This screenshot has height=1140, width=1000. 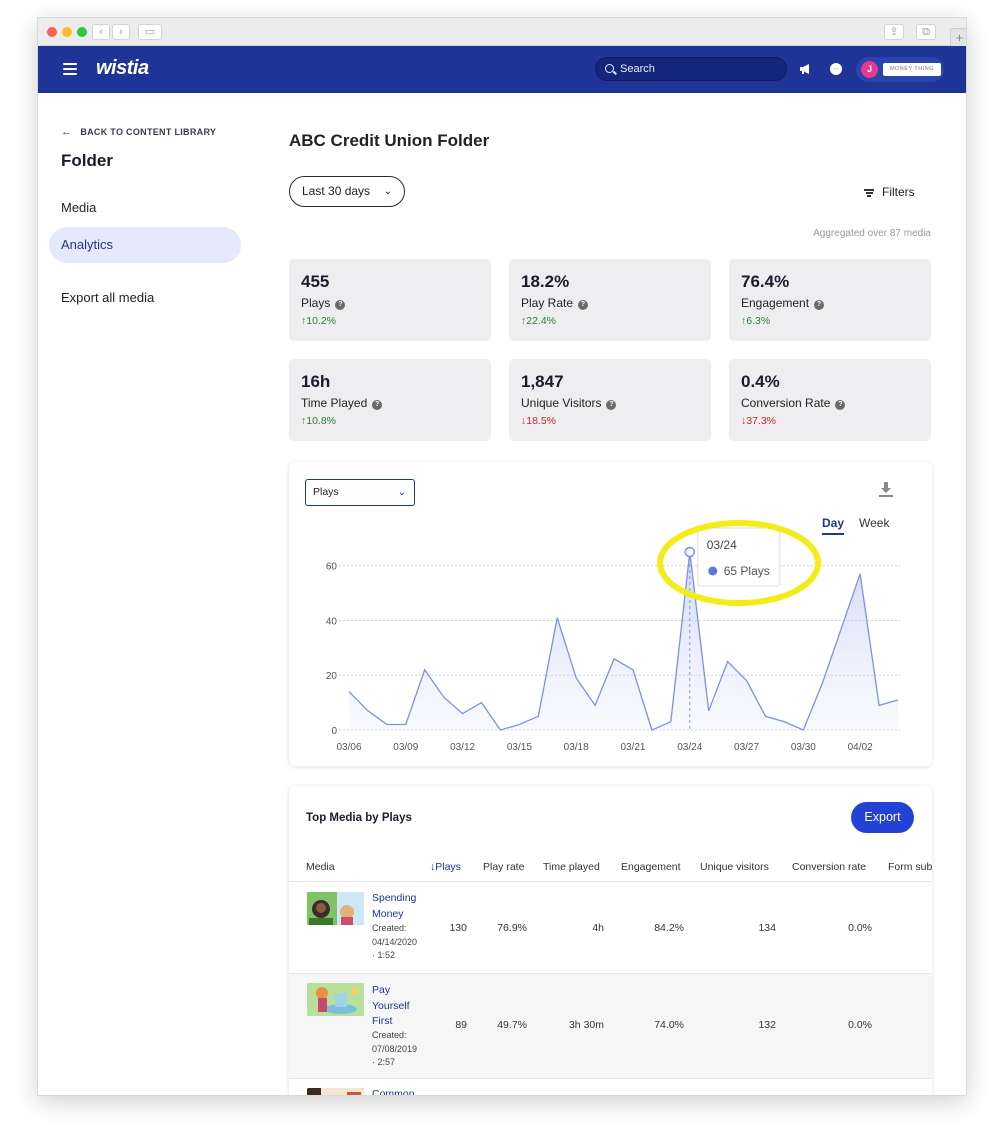 What do you see at coordinates (399, 1091) in the screenshot?
I see `media-title: Common` at bounding box center [399, 1091].